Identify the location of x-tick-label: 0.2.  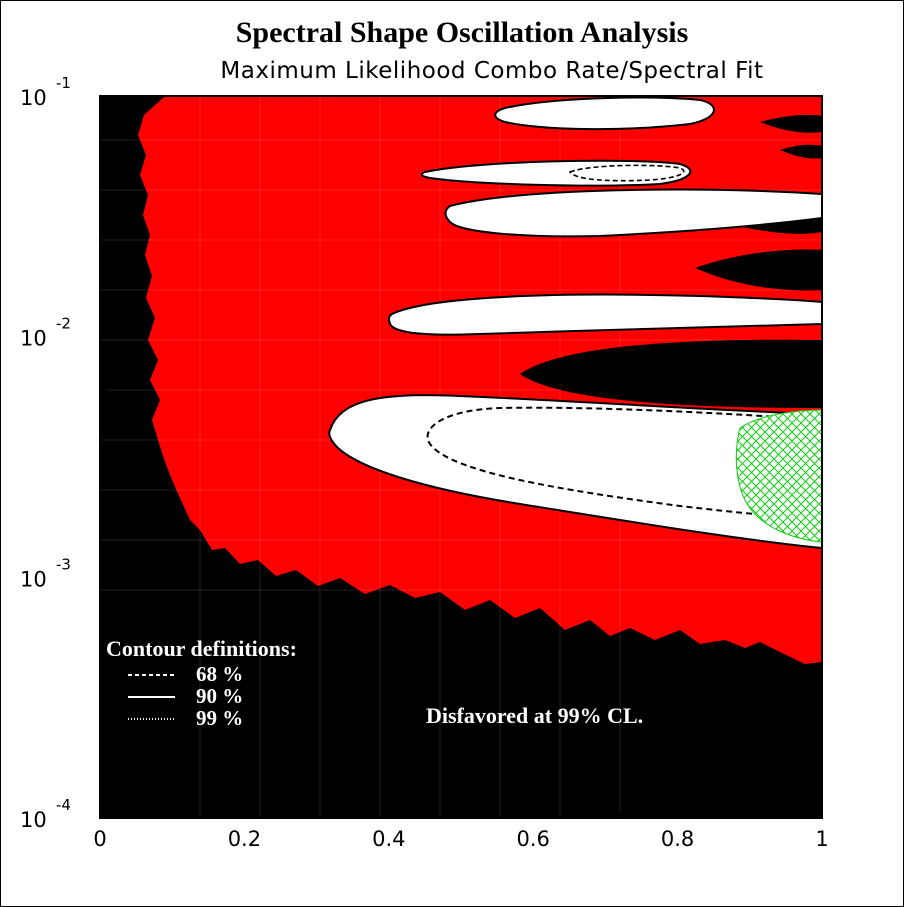
(244, 839).